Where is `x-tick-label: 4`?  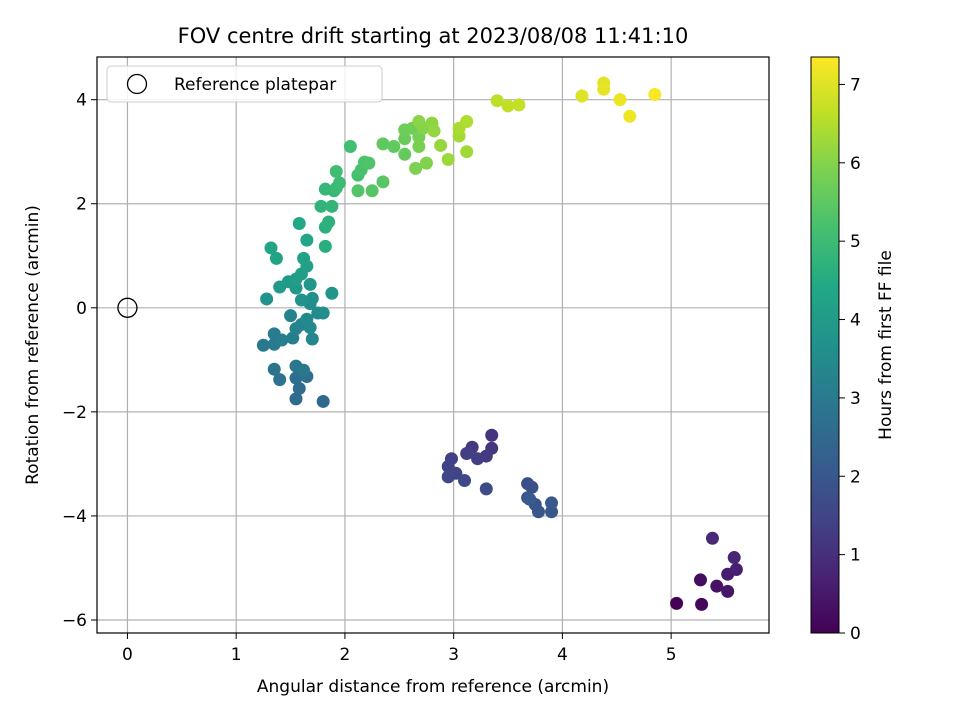
x-tick-label: 4 is located at coordinates (562, 655).